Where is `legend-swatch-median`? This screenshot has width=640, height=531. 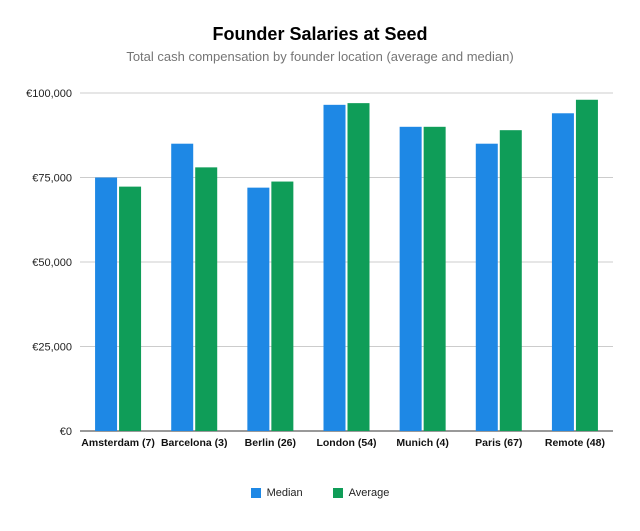 legend-swatch-median is located at coordinates (255, 493).